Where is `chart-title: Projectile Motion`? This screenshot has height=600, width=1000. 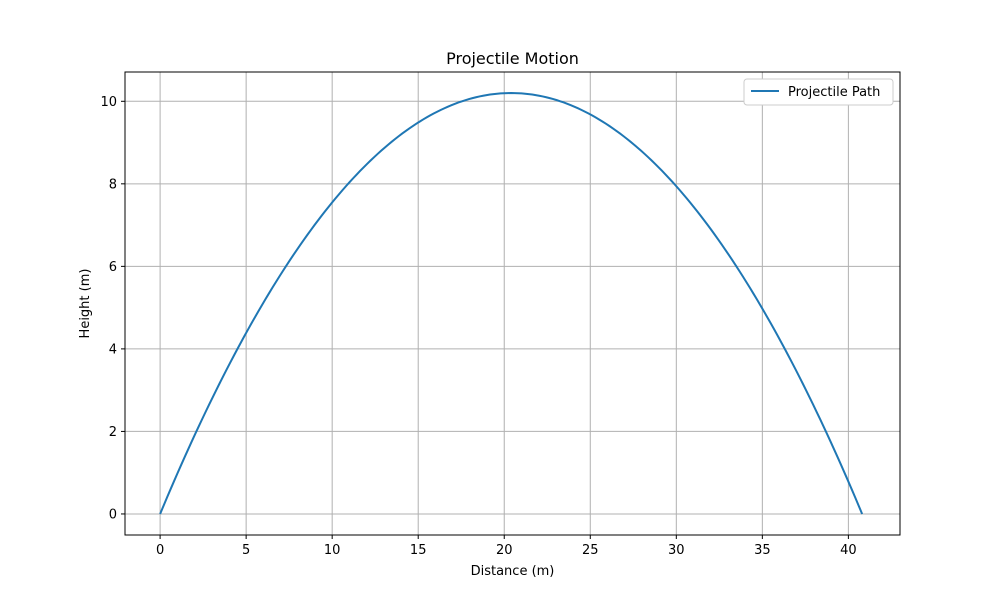
chart-title: Projectile Motion is located at coordinates (512, 58).